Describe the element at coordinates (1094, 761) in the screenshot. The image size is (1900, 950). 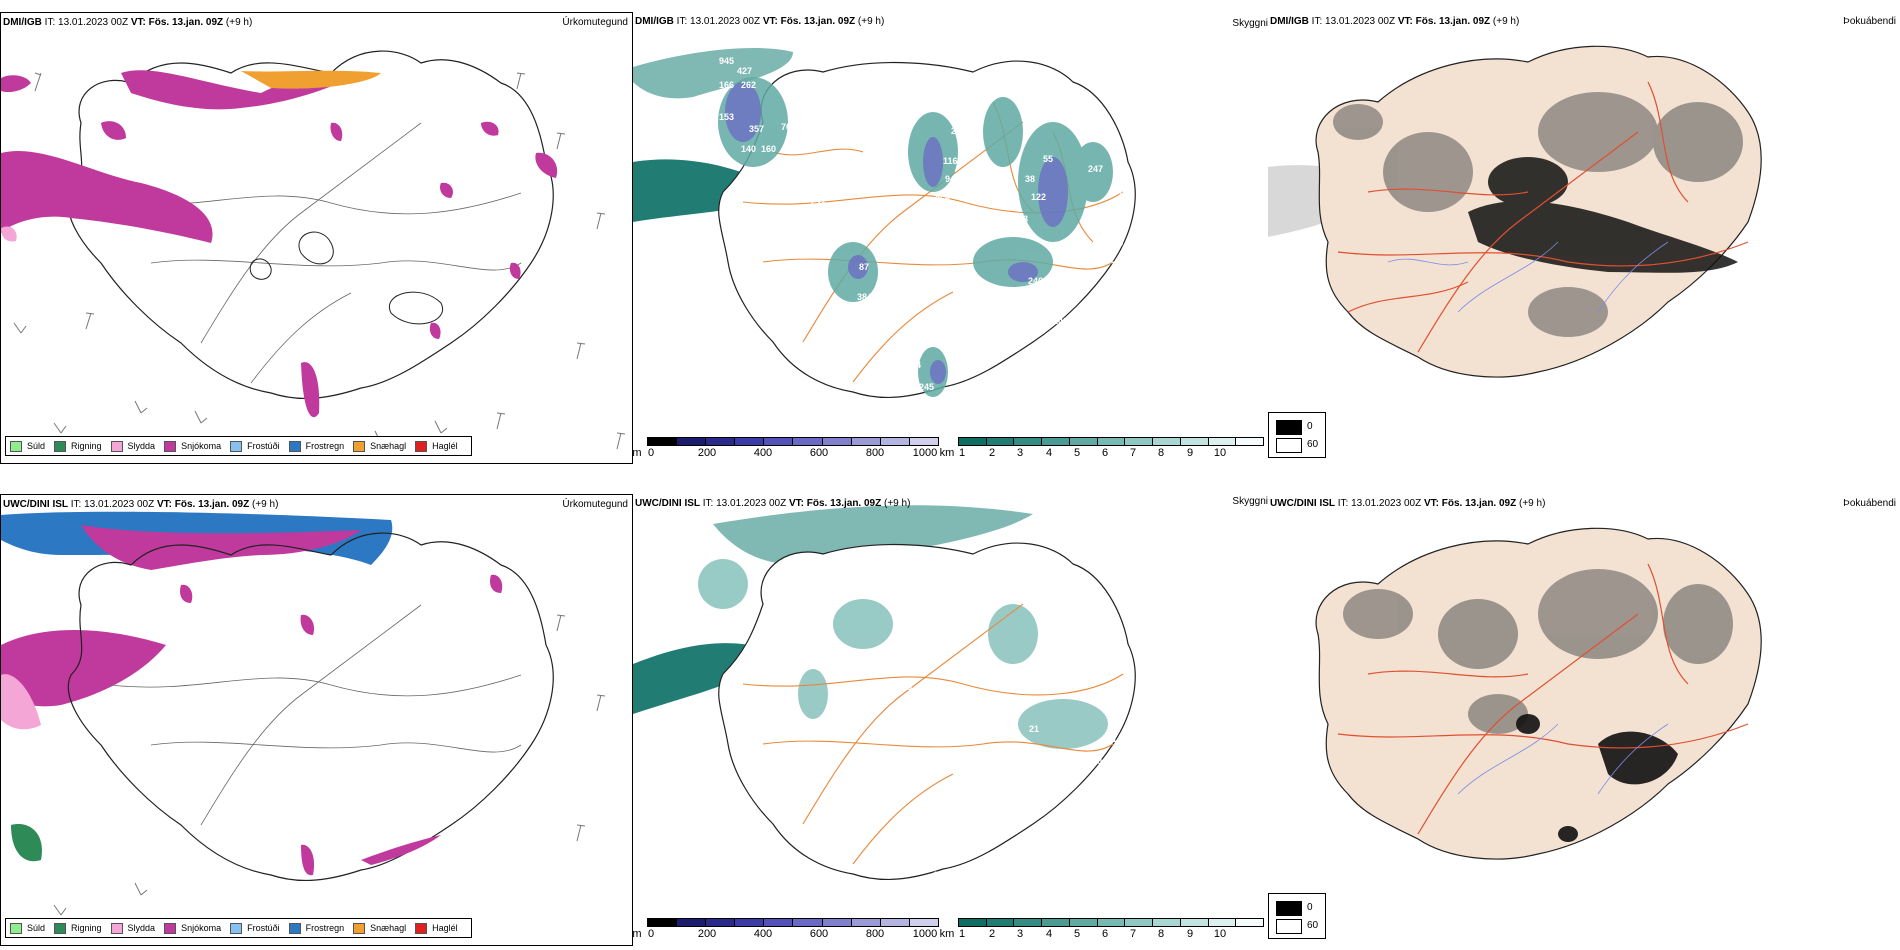
I see `cloud-label: 220` at that location.